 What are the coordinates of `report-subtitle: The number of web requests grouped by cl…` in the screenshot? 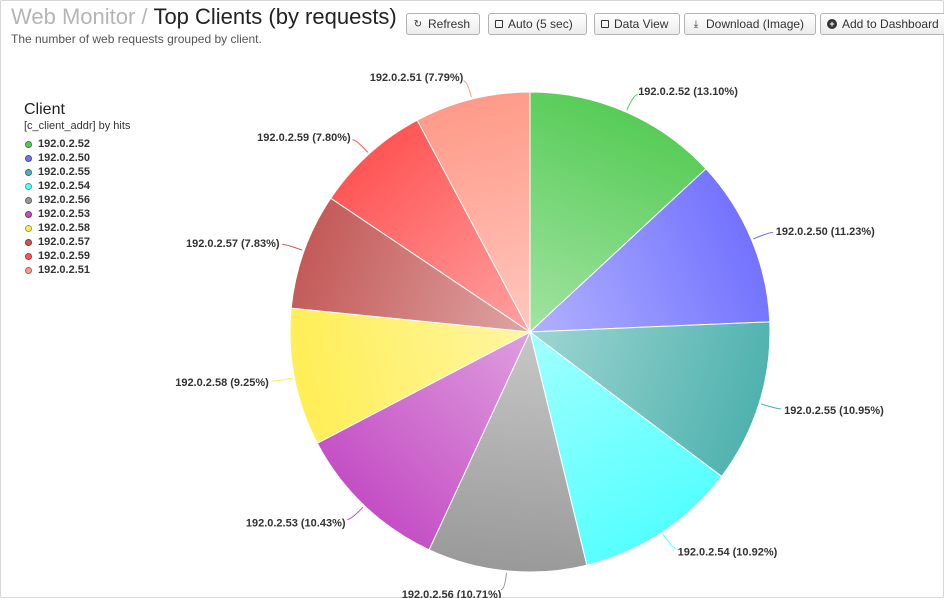 It's located at (136, 39).